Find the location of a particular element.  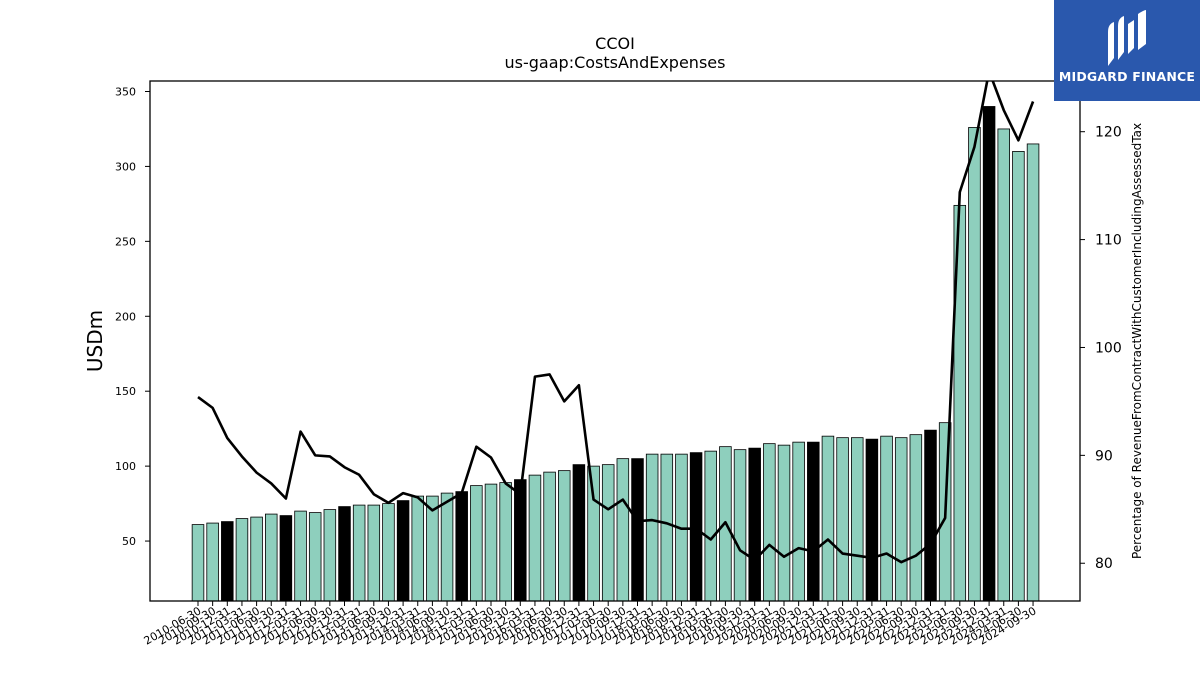

y-tick-label: 250 is located at coordinates (125, 241).